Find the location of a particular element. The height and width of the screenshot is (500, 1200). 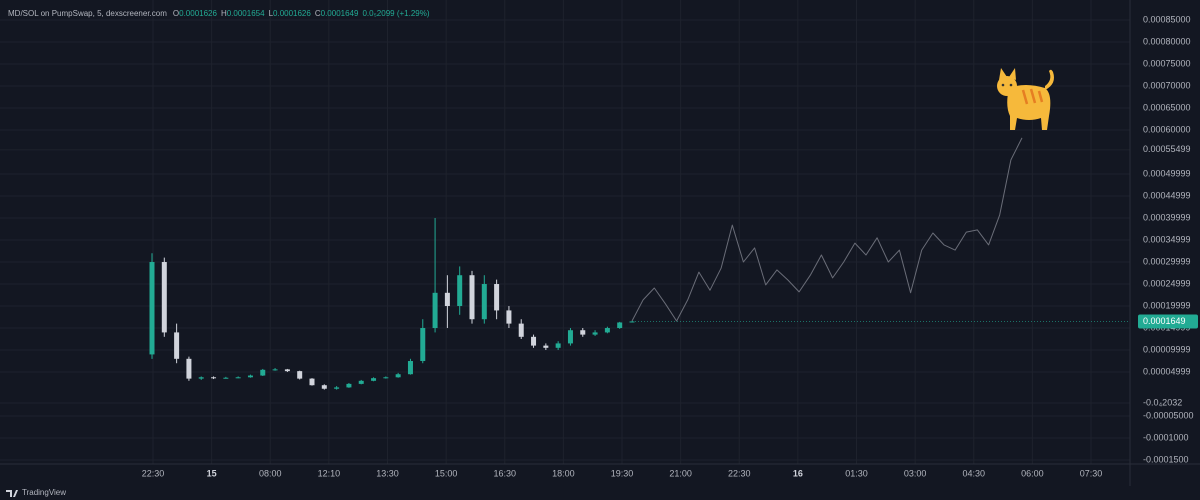

y-tick-label: -0.00005000 is located at coordinates (1168, 415).